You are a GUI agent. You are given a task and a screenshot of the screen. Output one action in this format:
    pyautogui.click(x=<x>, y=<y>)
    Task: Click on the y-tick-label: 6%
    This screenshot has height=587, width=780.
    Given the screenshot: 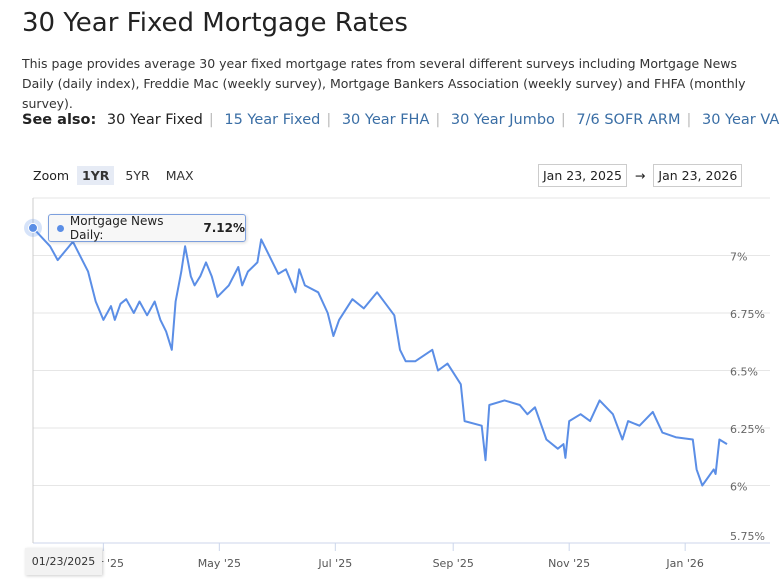 What is the action you would take?
    pyautogui.click(x=738, y=487)
    